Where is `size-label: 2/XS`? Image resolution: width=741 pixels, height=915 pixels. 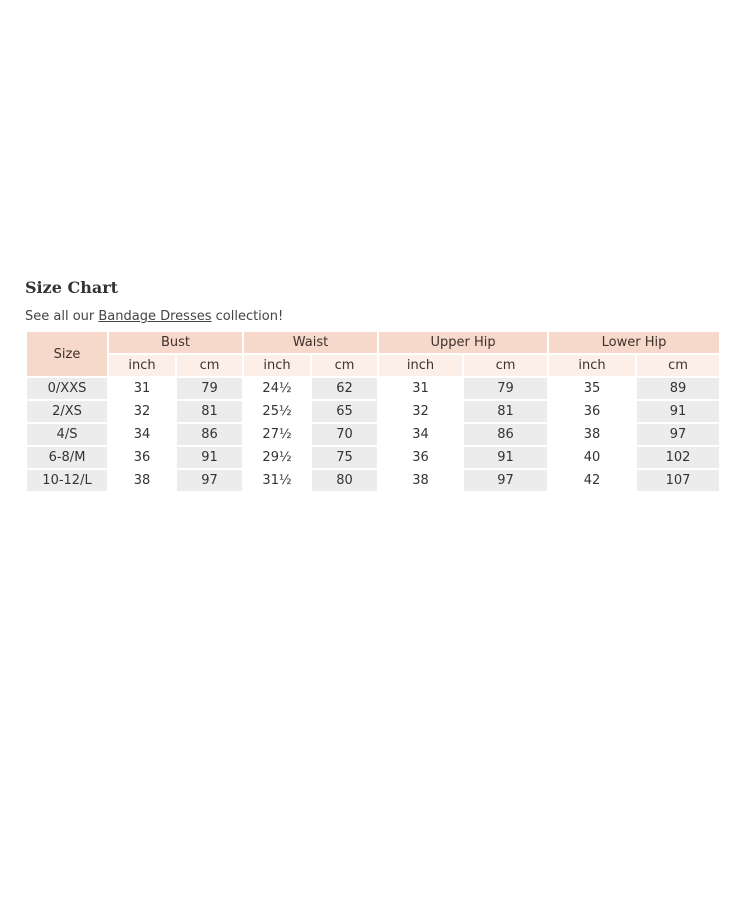
size-label: 2/XS is located at coordinates (67, 411).